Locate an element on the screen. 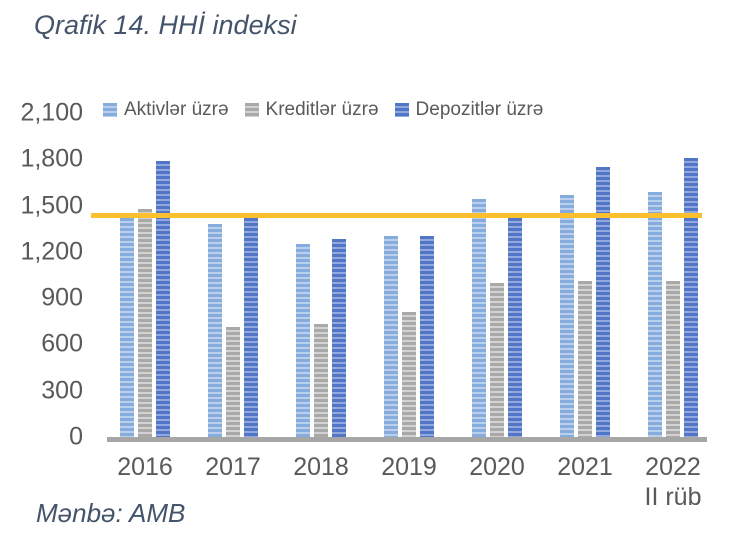  bar-kreditler-2016 is located at coordinates (145, 323).